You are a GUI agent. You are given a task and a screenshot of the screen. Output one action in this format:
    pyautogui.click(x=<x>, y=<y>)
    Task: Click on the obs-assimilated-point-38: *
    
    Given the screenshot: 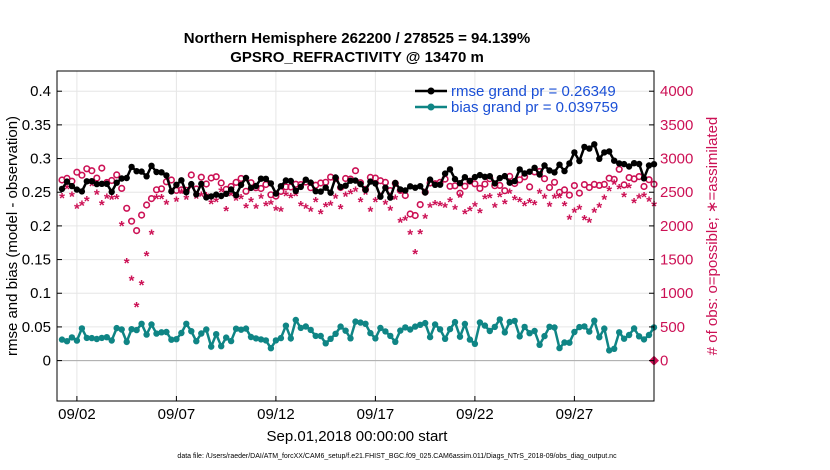 What is the action you would take?
    pyautogui.click(x=251, y=202)
    